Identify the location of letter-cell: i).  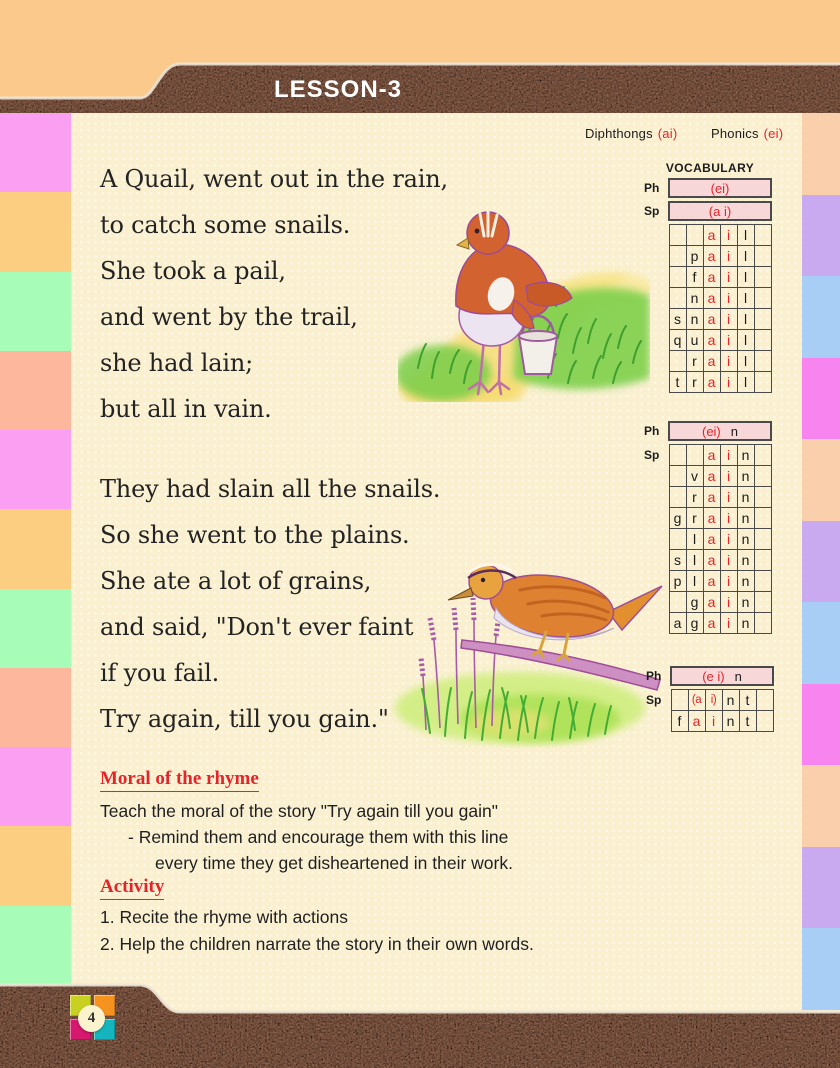
(713, 700).